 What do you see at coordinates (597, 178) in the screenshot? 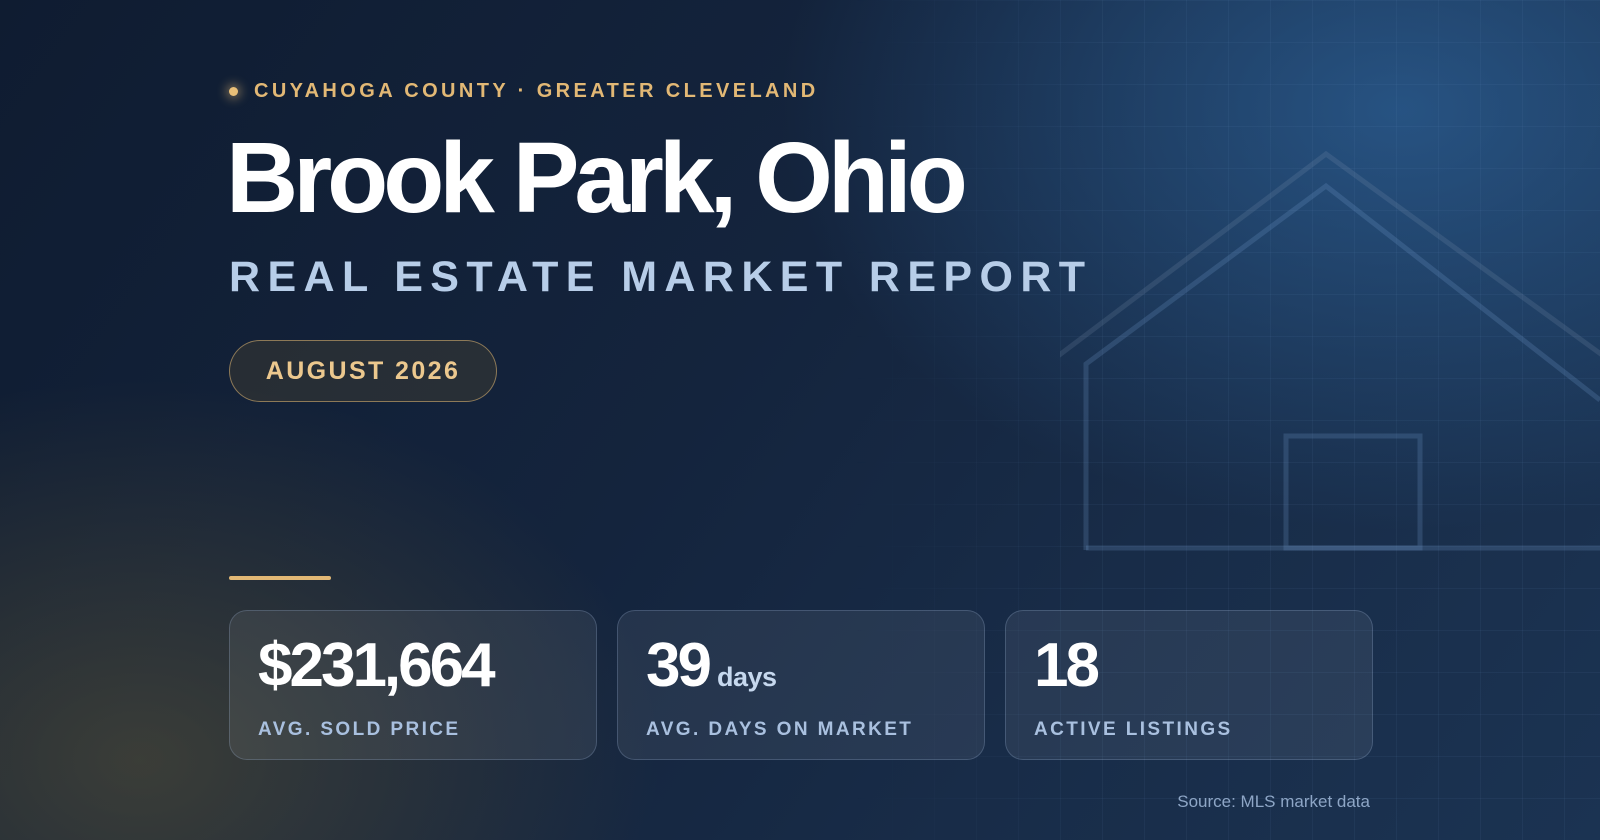
I see `page-title: Brook Park, Ohio` at bounding box center [597, 178].